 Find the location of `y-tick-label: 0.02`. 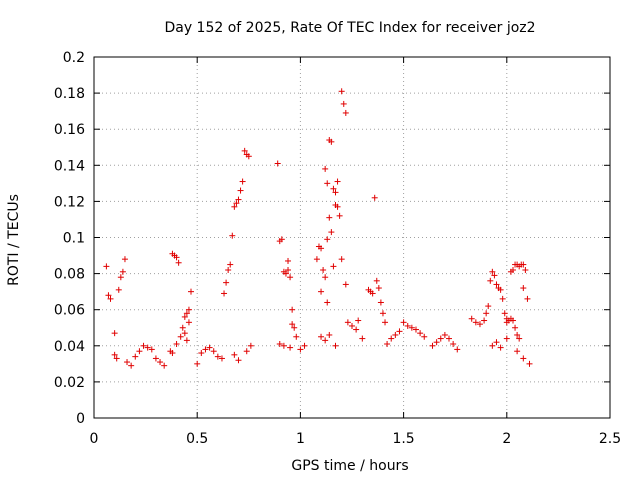

y-tick-label: 0.02 is located at coordinates (69, 383).